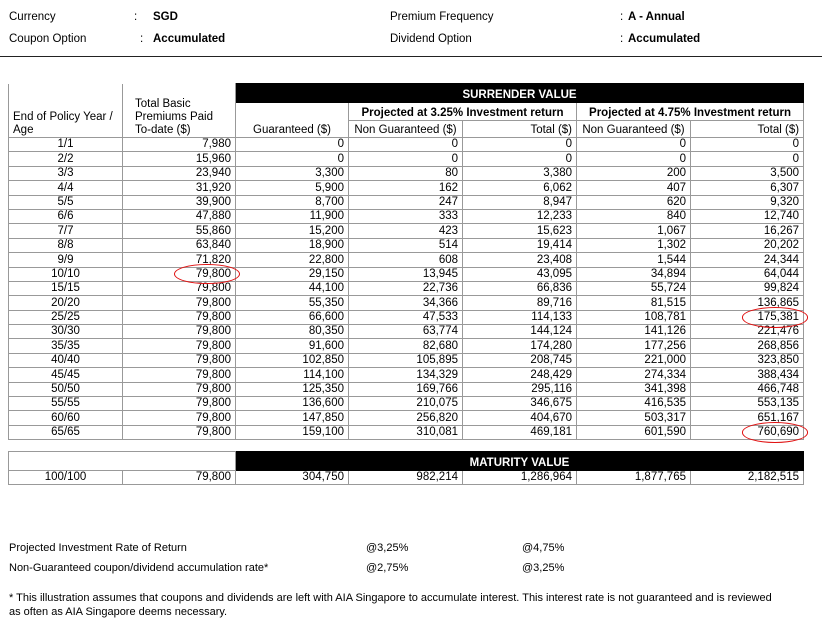 The image size is (822, 627). Describe the element at coordinates (292, 120) in the screenshot. I see `col-header-guaranteed: Guaranteed ($)` at that location.